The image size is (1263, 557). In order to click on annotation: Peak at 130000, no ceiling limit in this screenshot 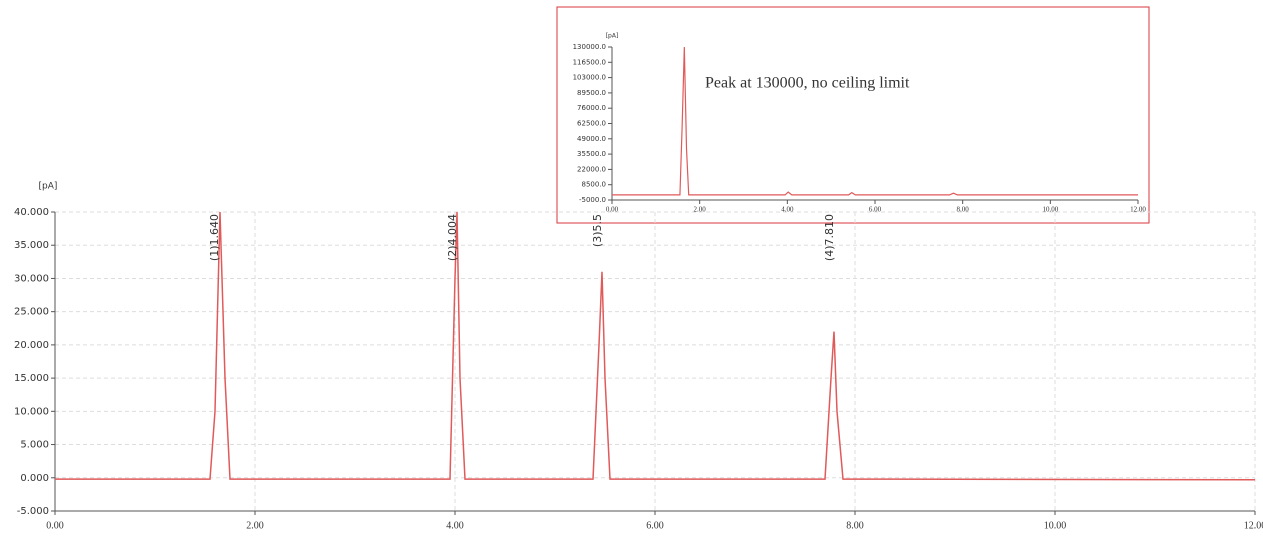, I will do `click(807, 83)`.